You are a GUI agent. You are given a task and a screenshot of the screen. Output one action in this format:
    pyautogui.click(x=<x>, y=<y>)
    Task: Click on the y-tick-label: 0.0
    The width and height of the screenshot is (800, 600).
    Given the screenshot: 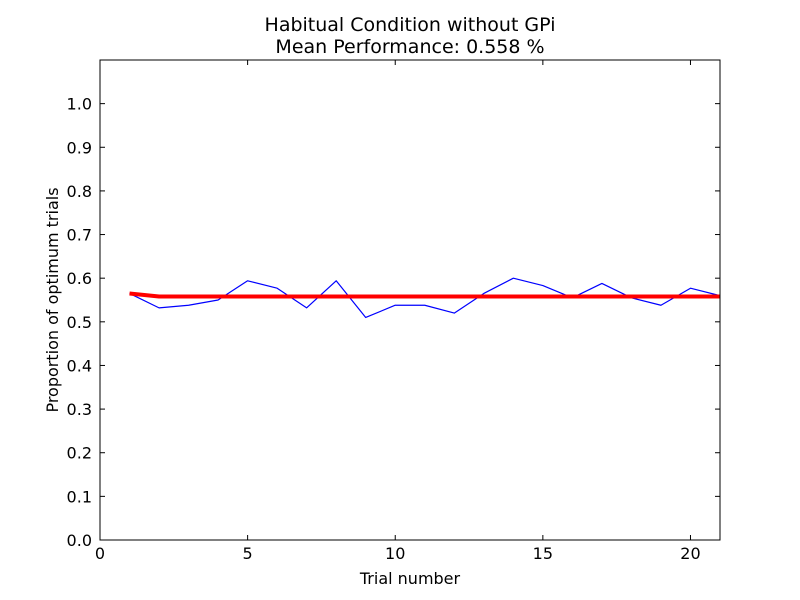 What is the action you would take?
    pyautogui.click(x=79, y=540)
    